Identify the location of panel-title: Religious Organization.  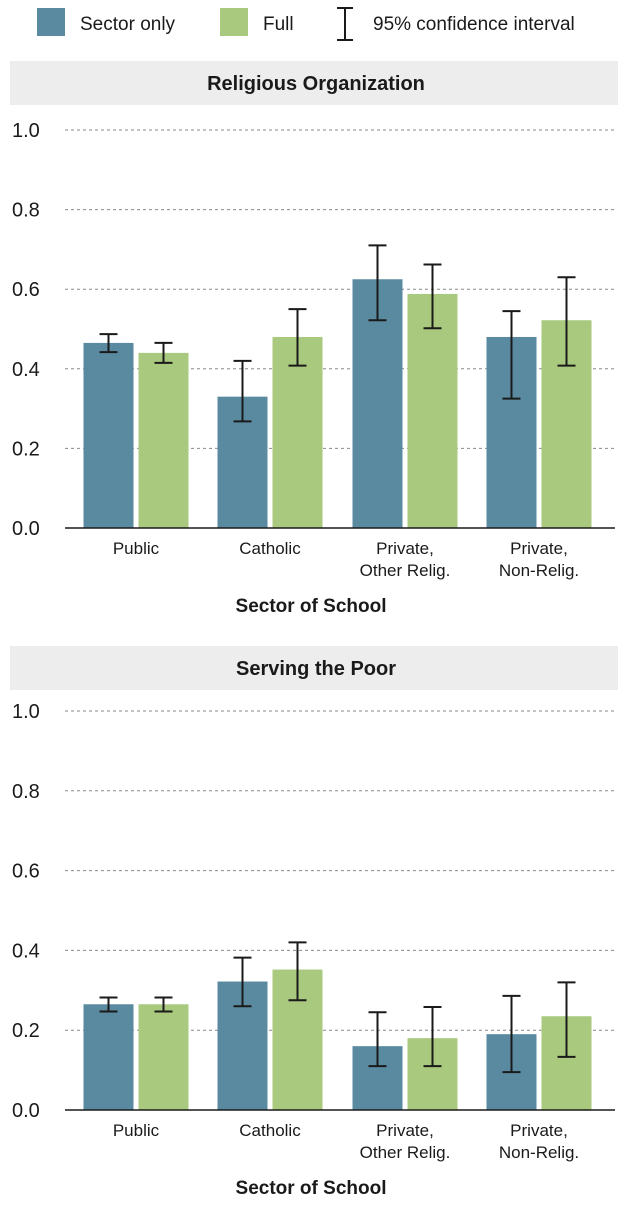
(316, 84).